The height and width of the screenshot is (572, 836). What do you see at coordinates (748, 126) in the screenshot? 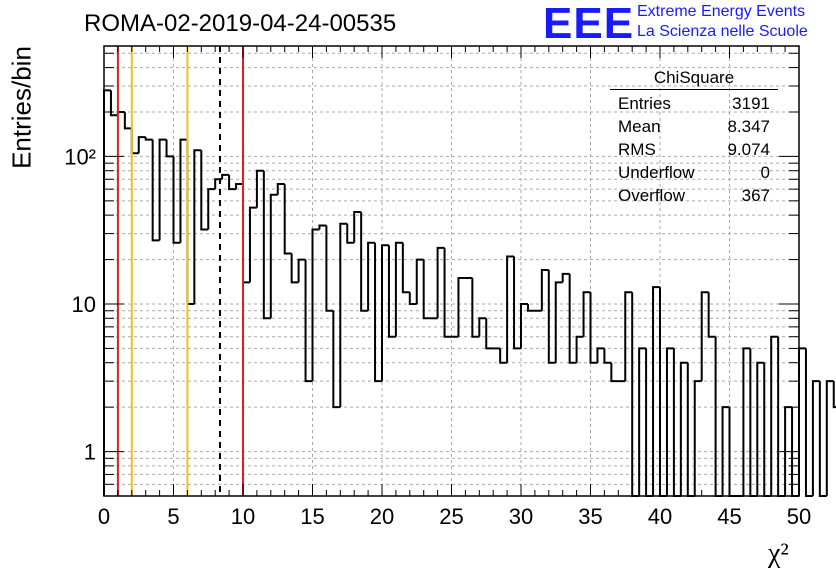
I see `stats-value: 8.347` at bounding box center [748, 126].